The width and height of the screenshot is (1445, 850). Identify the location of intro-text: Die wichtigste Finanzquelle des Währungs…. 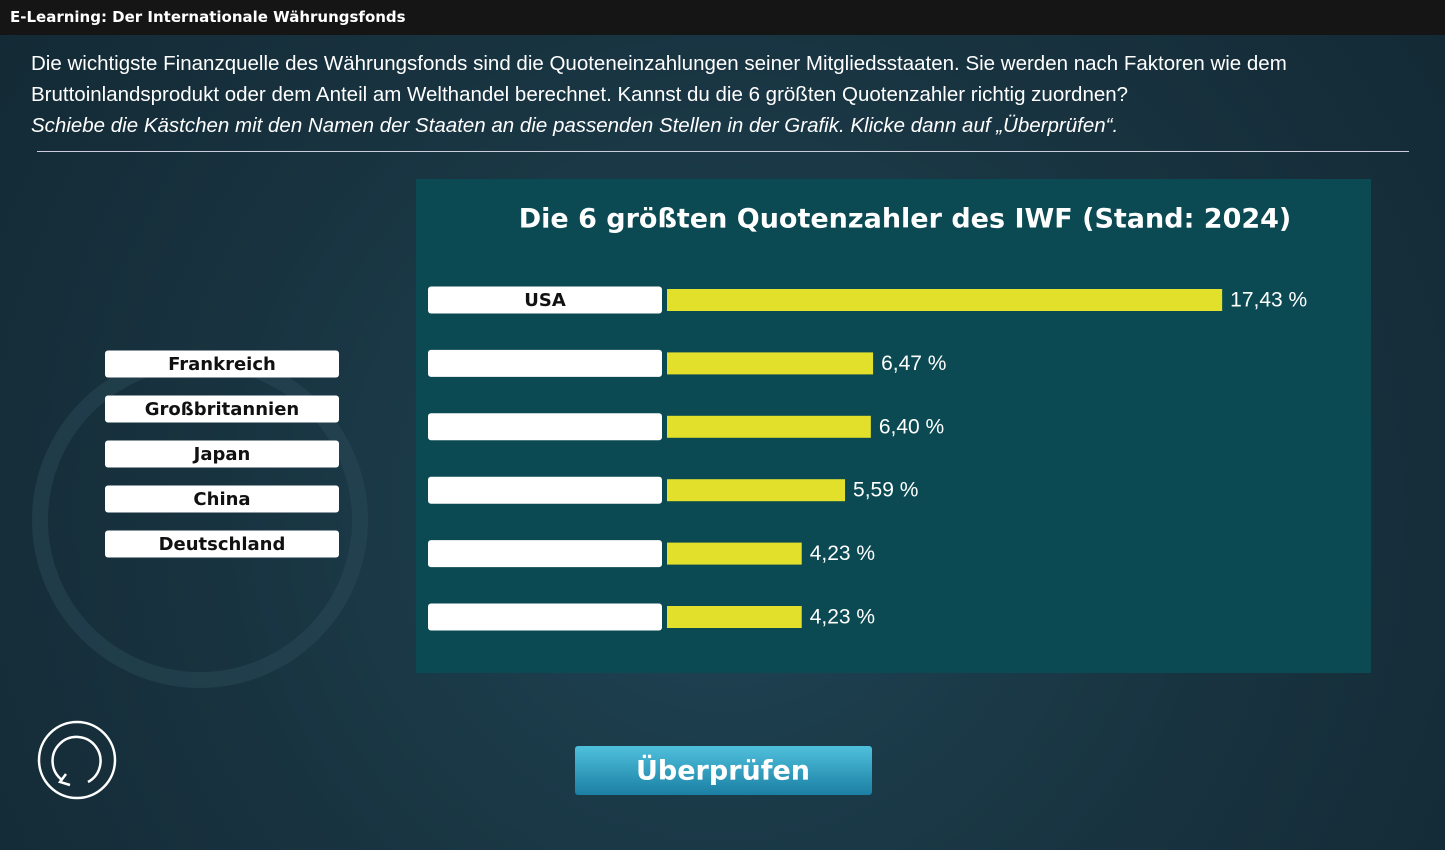
(659, 79).